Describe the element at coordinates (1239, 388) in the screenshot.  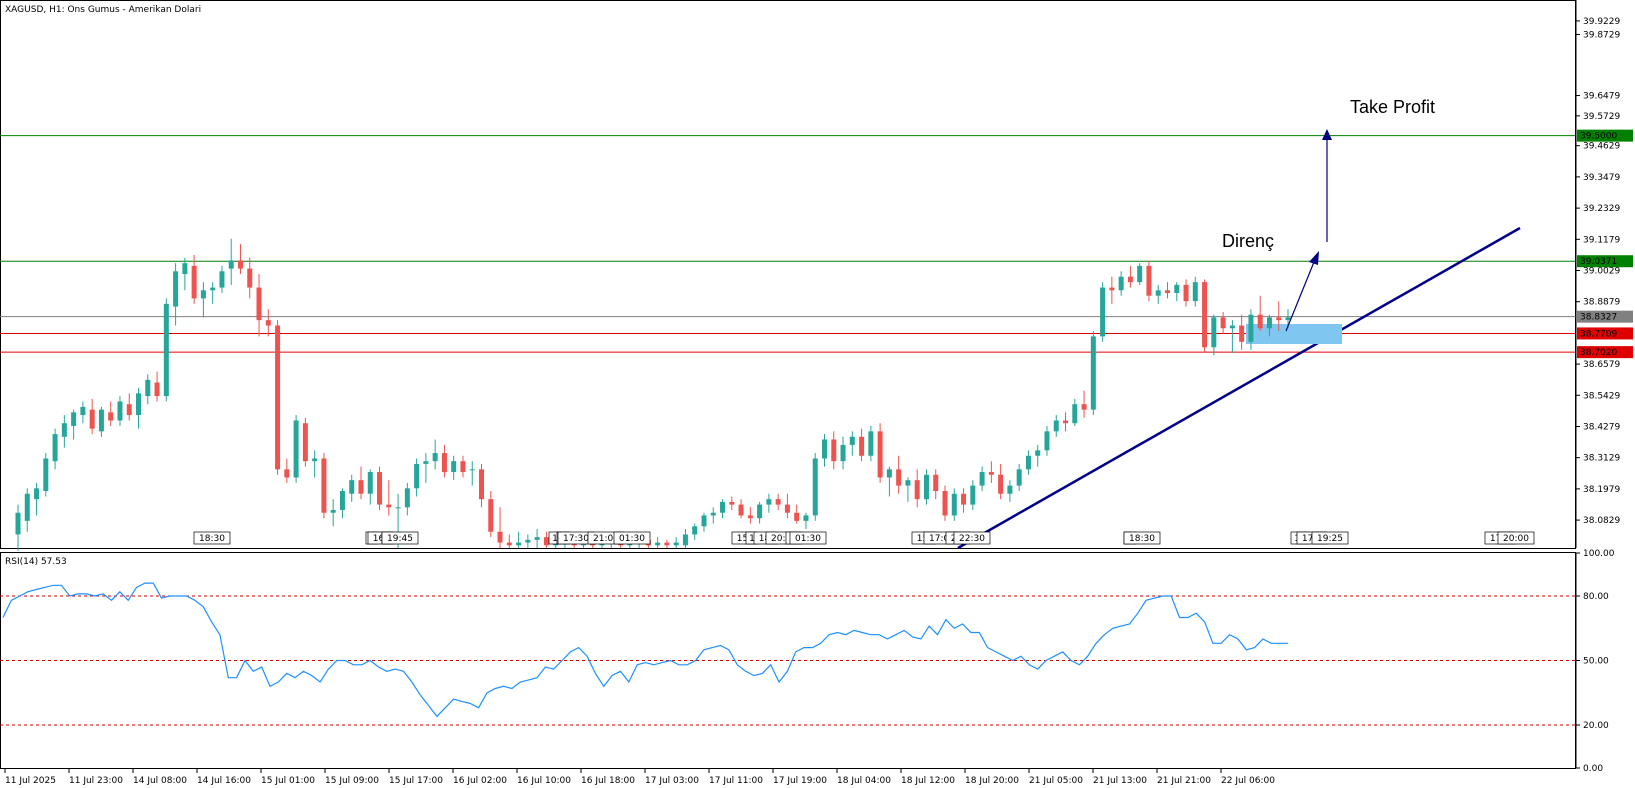
I see `support-trendline` at that location.